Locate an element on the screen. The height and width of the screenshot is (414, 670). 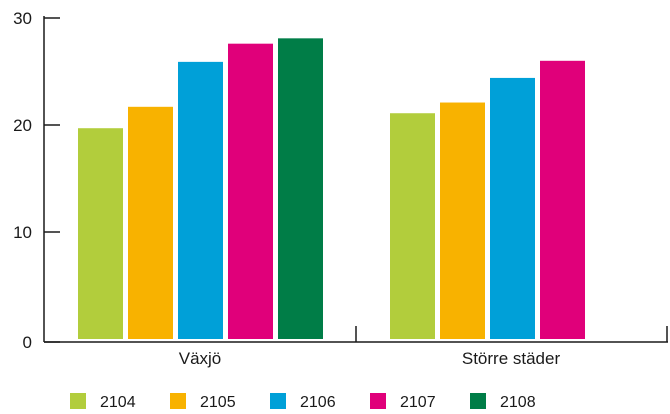
bar-2108-vaxjo is located at coordinates (300, 189).